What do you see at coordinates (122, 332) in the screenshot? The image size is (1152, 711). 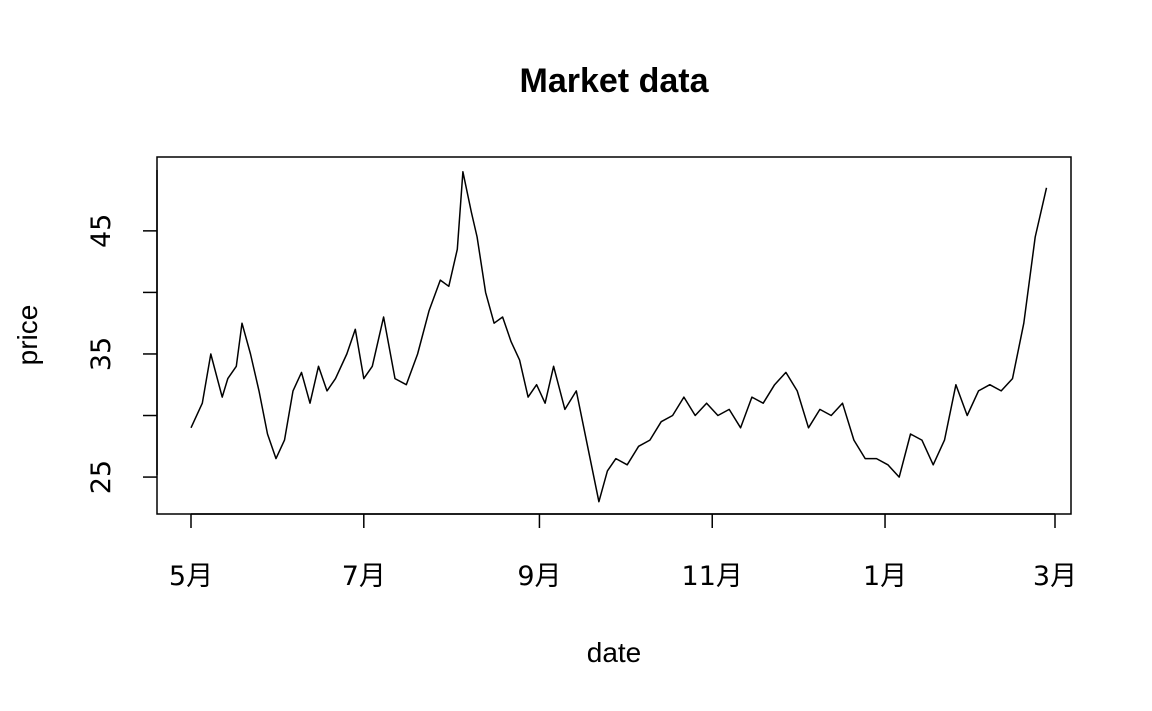 I see `y-axis: 25 35 45` at bounding box center [122, 332].